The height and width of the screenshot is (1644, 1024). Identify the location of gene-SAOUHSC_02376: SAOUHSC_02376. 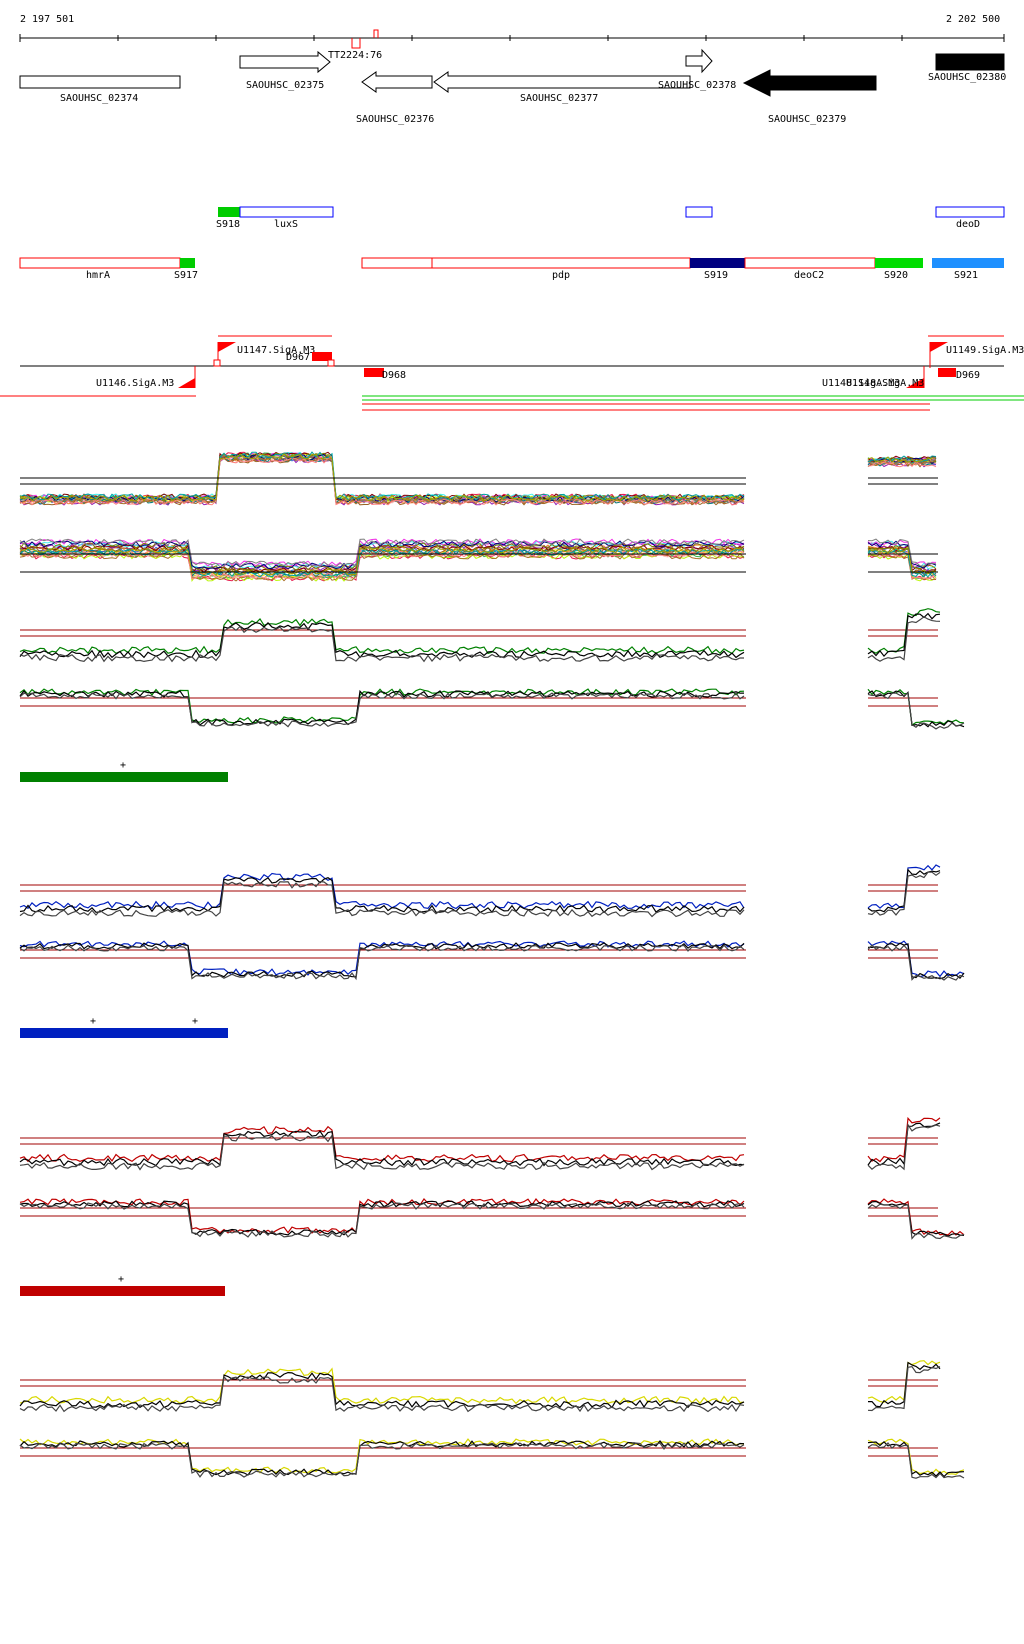
(395, 98).